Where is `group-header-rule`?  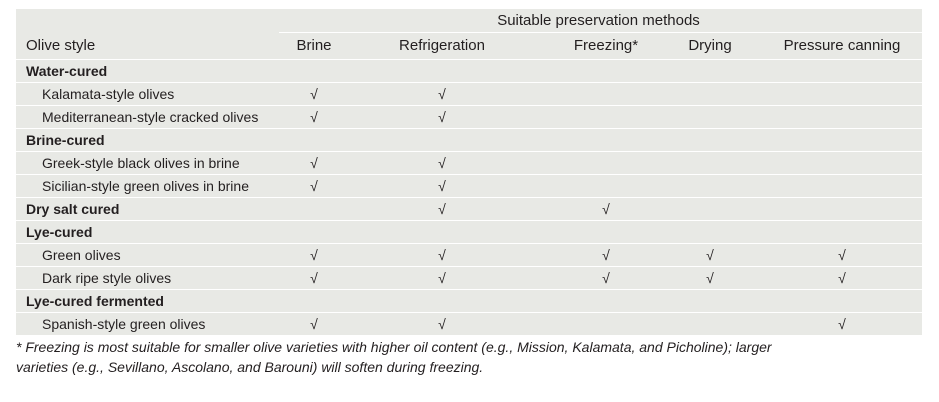
group-header-rule is located at coordinates (600, 32).